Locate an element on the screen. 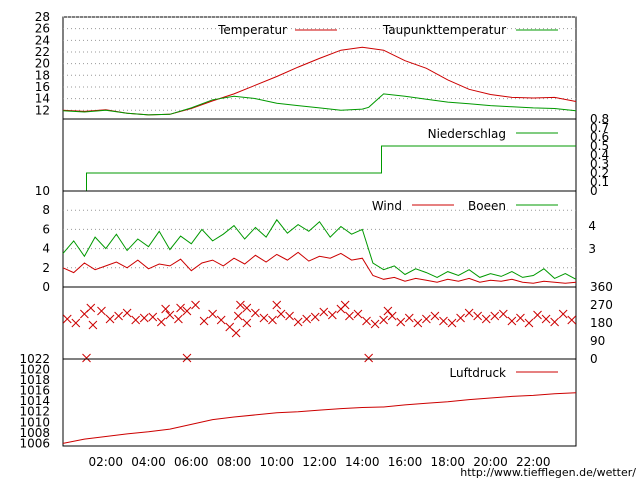 This screenshot has height=480, width=640. temperature-tick-label: 14 is located at coordinates (42, 99).